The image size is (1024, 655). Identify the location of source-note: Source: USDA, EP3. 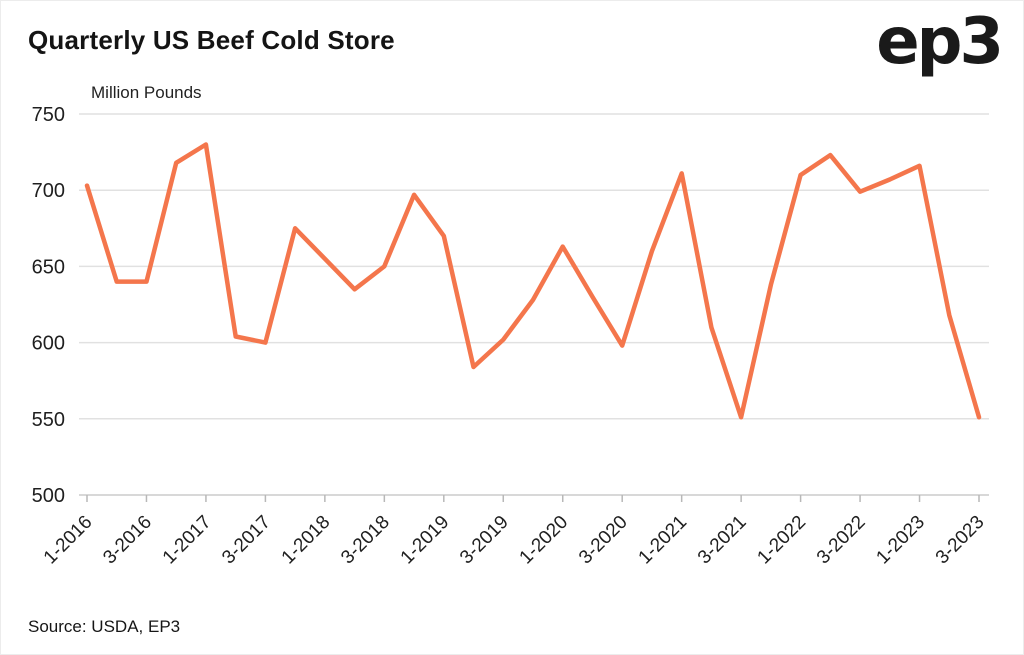
(104, 626).